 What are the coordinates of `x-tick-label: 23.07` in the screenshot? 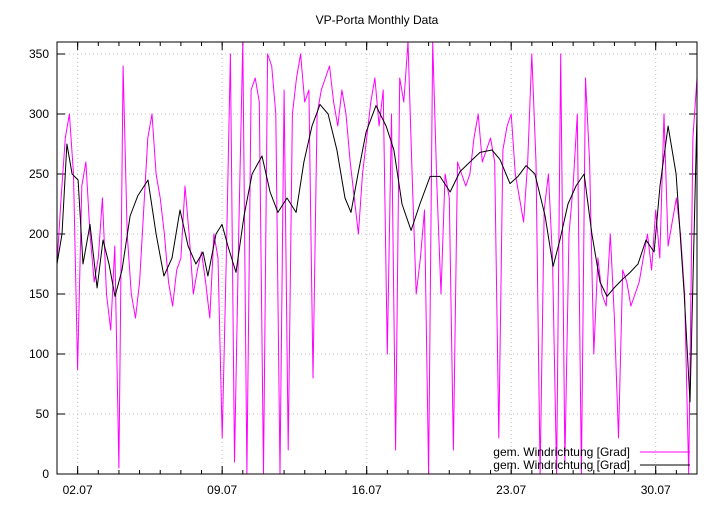 It's located at (511, 490).